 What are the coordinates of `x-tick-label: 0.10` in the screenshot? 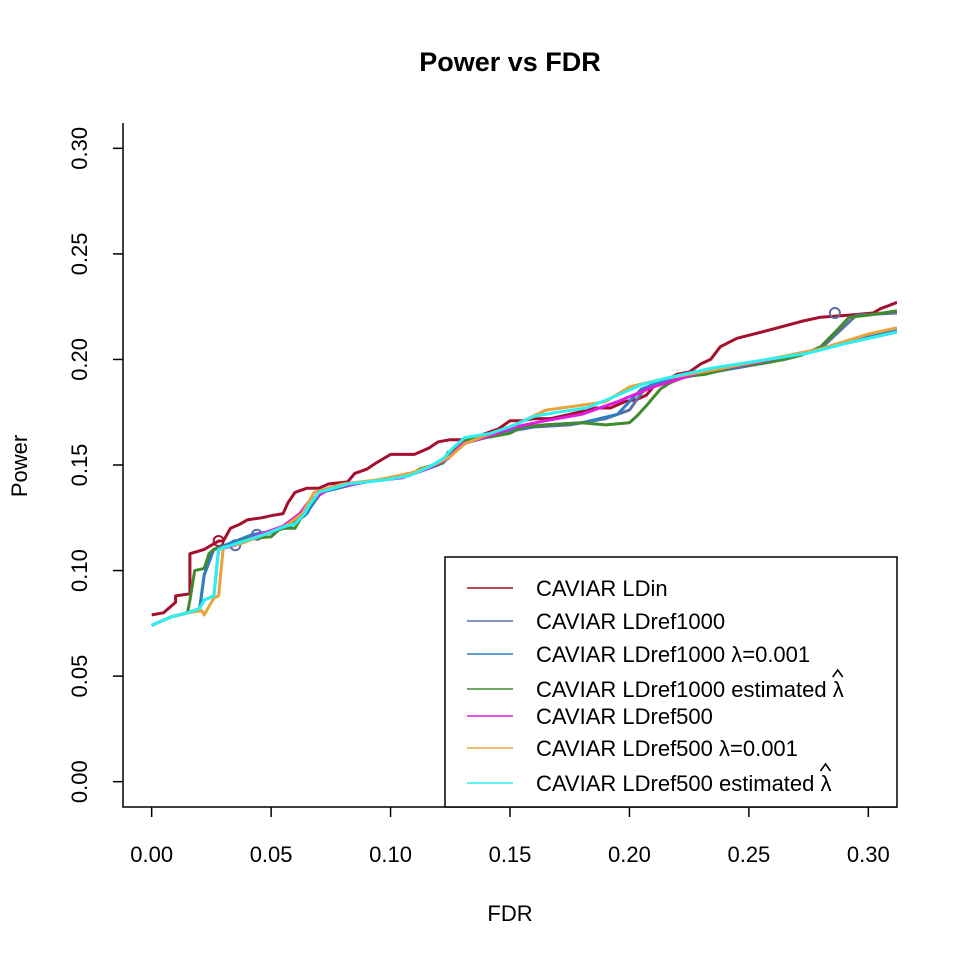 It's located at (390, 854).